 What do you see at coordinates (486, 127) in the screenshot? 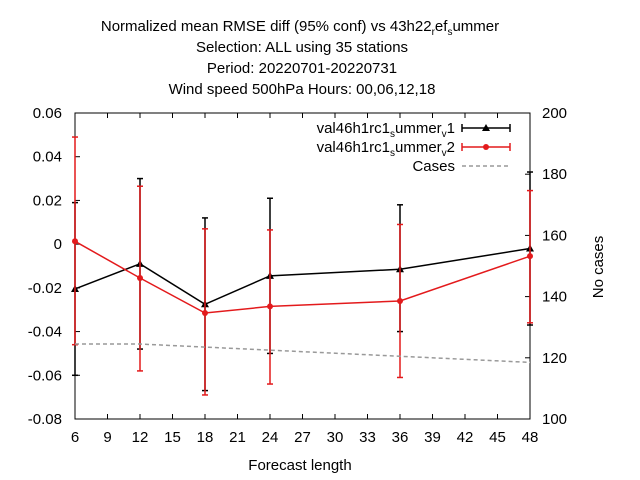
I see `legend-marker-v1` at bounding box center [486, 127].